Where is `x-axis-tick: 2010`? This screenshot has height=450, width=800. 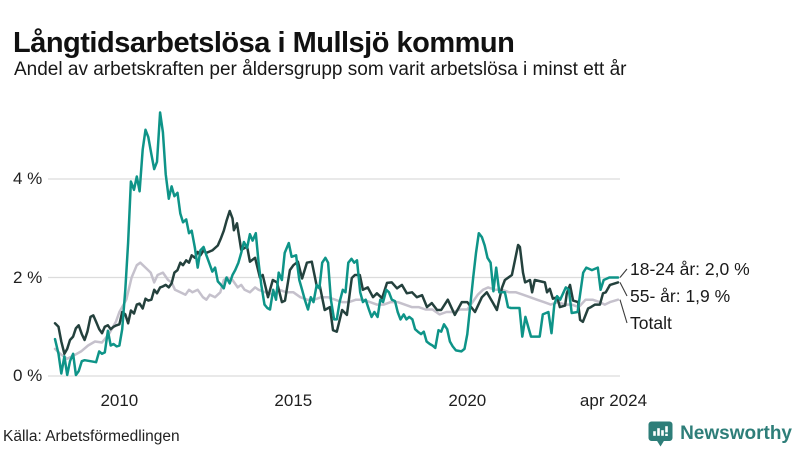 x-axis-tick: 2010 is located at coordinates (119, 400).